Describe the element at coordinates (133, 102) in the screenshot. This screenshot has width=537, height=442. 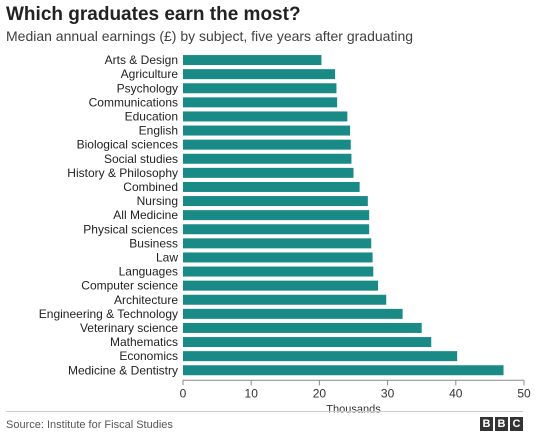
I see `category-label: Communications` at that location.